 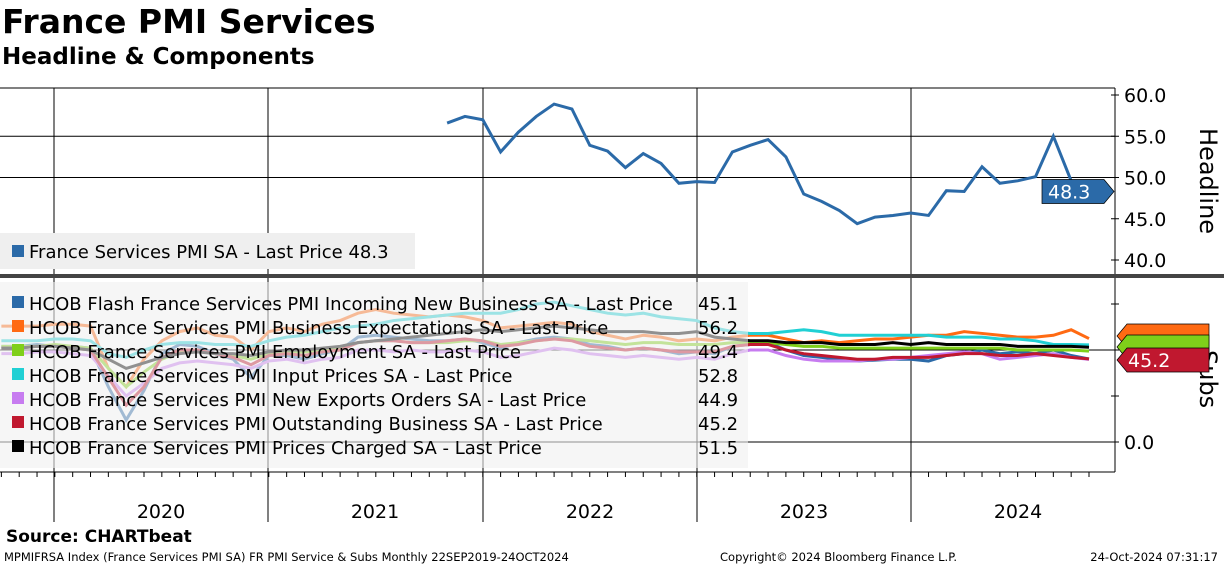 I want to click on chart-title: France PMI Services, so click(x=189, y=21).